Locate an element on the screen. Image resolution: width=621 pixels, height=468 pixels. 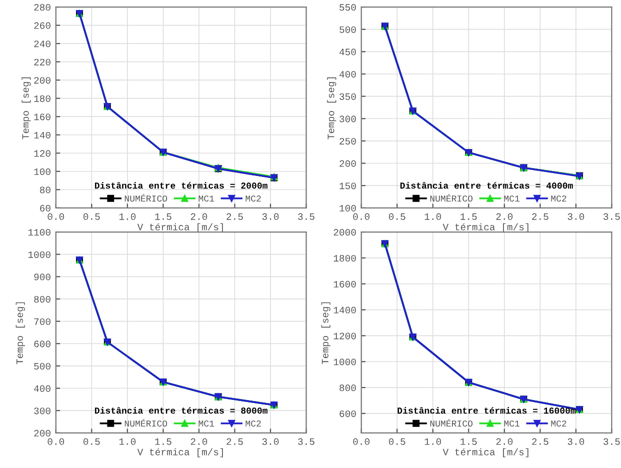
y-tick-label: 140 is located at coordinates (42, 135).